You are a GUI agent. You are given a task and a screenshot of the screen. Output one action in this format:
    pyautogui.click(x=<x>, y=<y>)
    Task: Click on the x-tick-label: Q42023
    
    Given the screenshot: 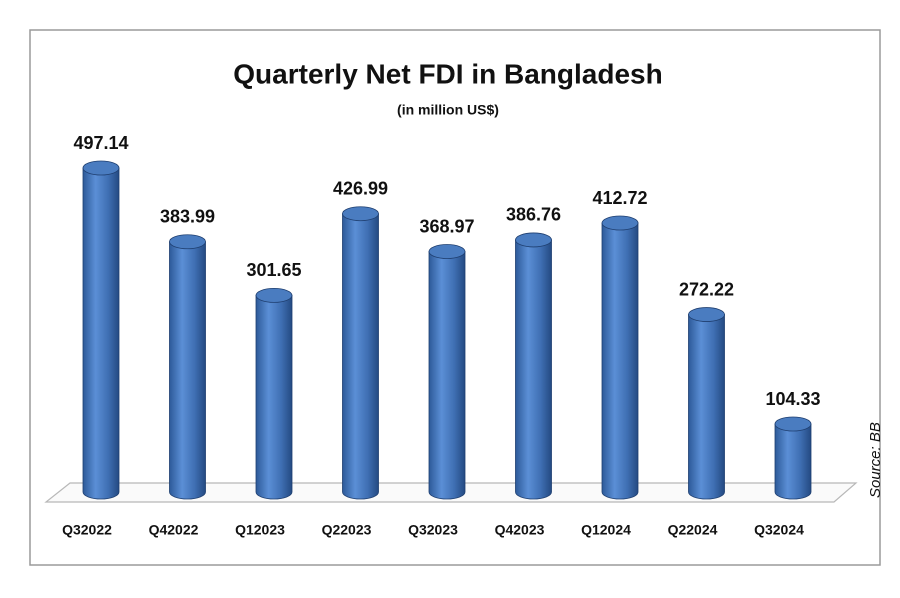 What is the action you would take?
    pyautogui.click(x=520, y=530)
    